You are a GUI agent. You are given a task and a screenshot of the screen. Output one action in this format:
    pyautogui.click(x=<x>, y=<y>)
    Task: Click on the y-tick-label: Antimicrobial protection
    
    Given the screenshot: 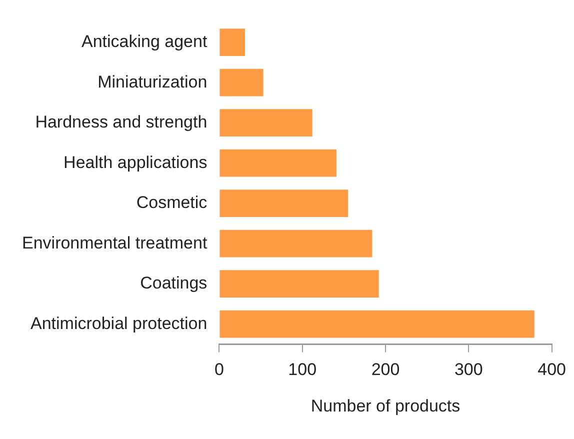 What is the action you would take?
    pyautogui.click(x=119, y=323)
    